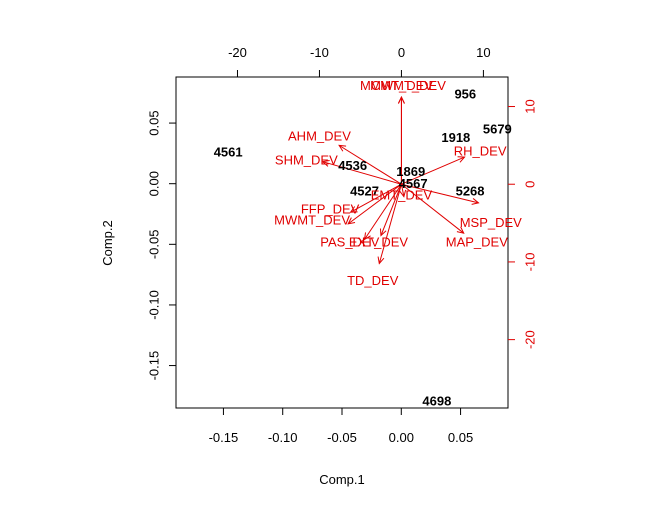 This screenshot has height=508, width=645. I want to click on right-tick-label: 10, so click(530, 106).